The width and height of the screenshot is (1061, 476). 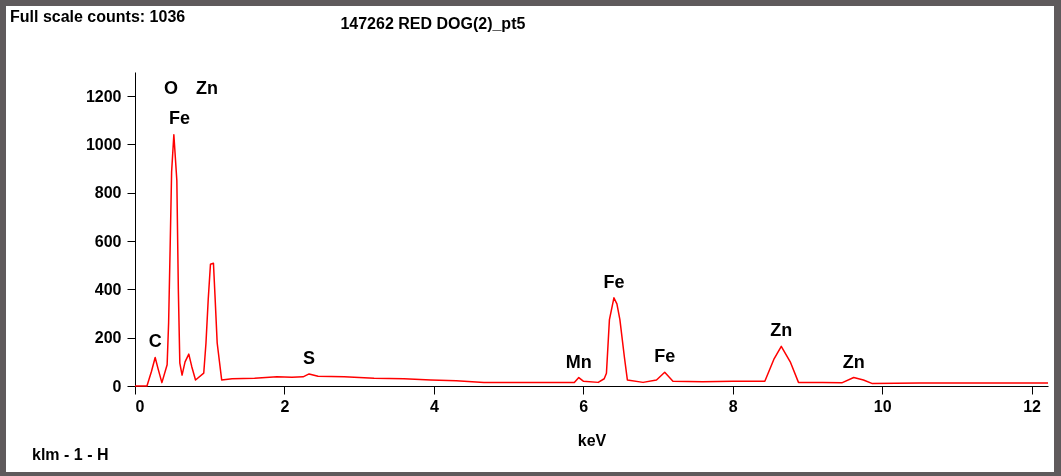 What do you see at coordinates (103, 96) in the screenshot?
I see `y-tick-label: 1200` at bounding box center [103, 96].